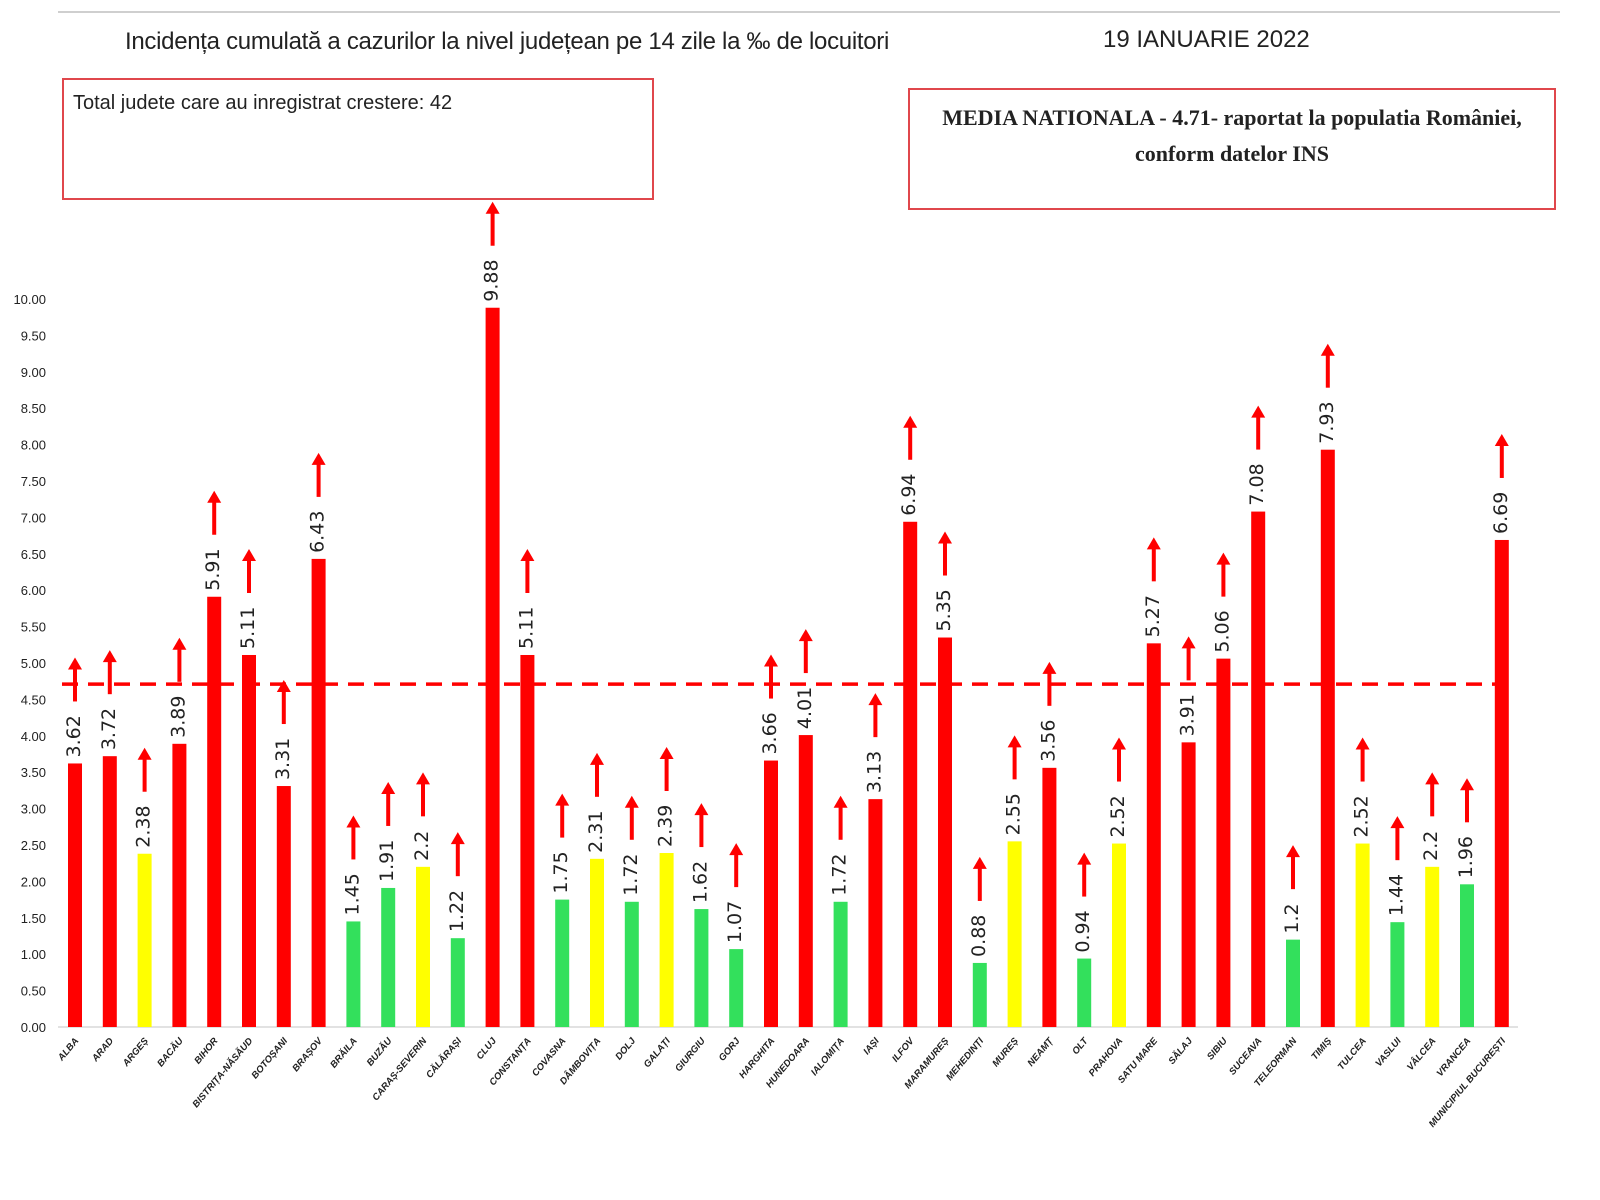  Describe the element at coordinates (657, 1053) in the screenshot. I see `x-tick-label: GALAȚI` at that location.